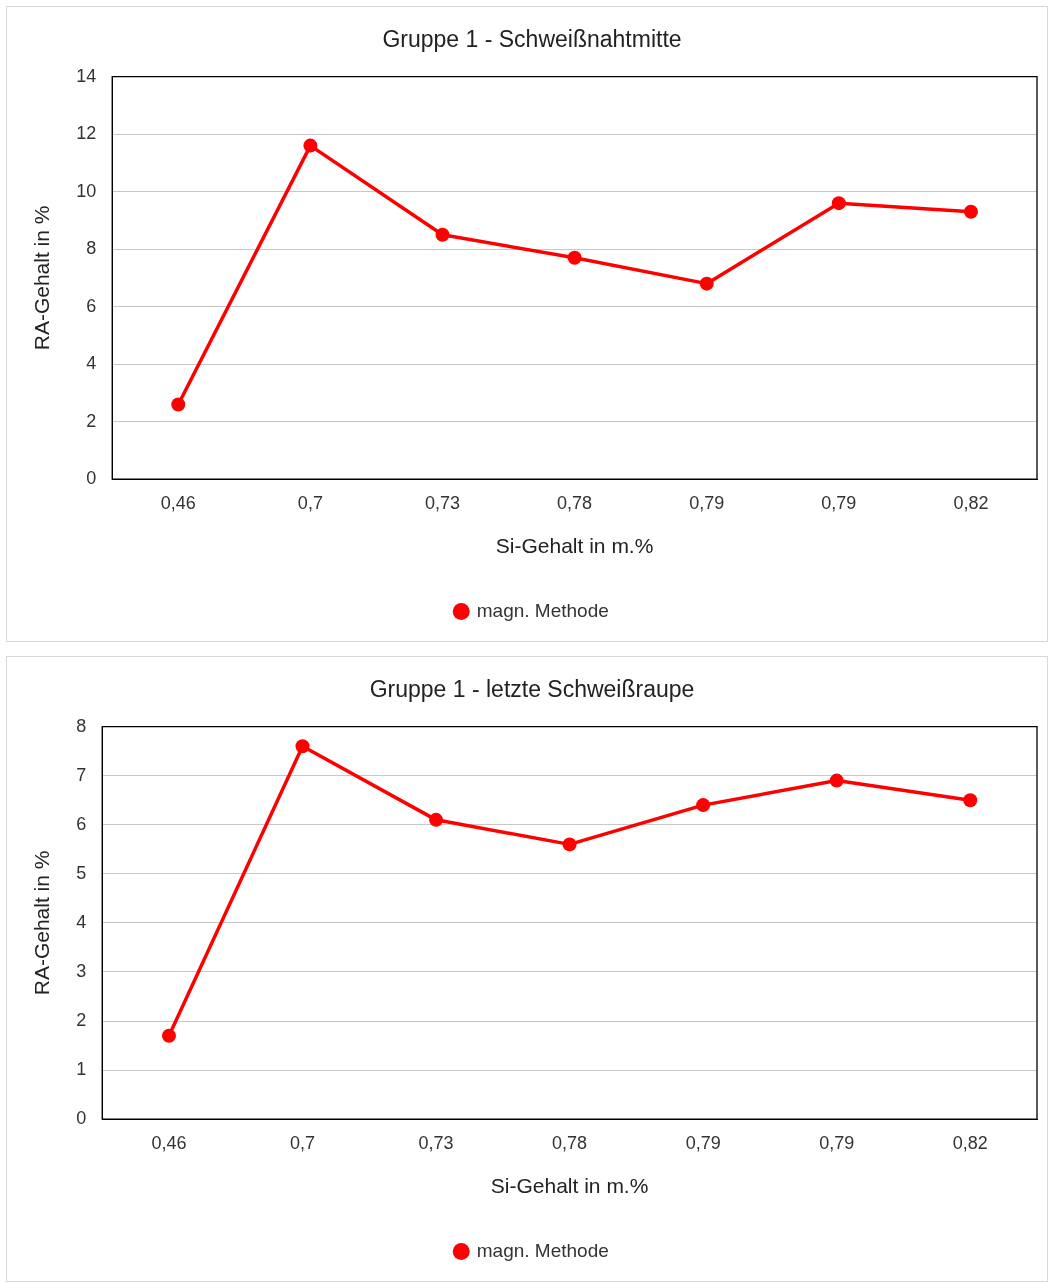  I want to click on y-tick-label: 12, so click(86, 133).